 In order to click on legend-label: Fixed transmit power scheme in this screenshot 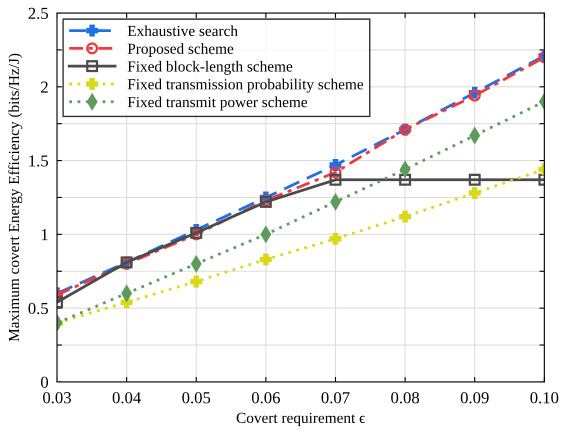, I will do `click(218, 103)`.